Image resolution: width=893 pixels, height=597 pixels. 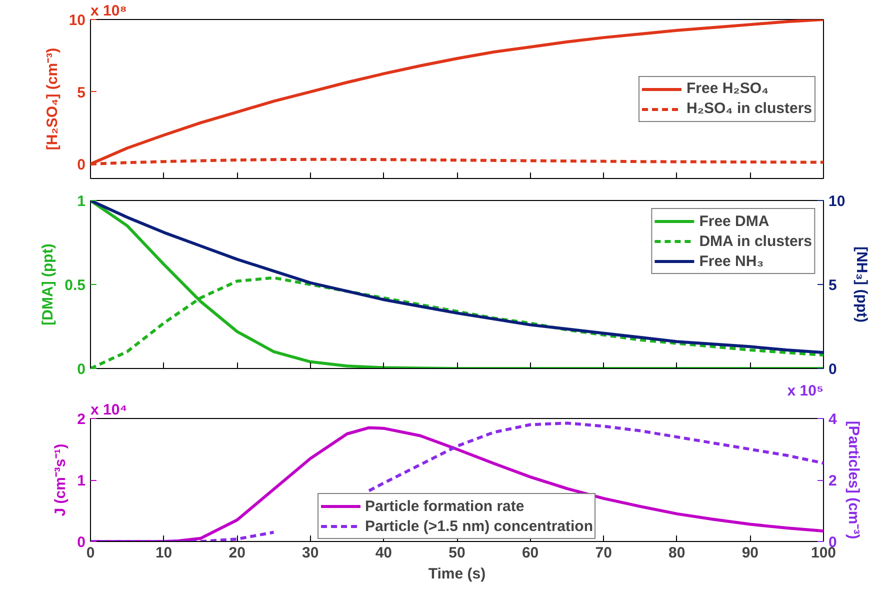 What do you see at coordinates (731, 261) in the screenshot?
I see `legend-label: Free NH₃` at bounding box center [731, 261].